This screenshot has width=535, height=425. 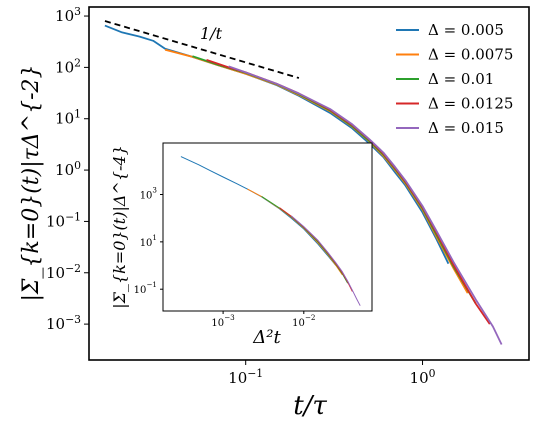 I want to click on inset-y-axis-label: |Σ_{k=0}(t)|Δ^{-4}, so click(x=119, y=227).